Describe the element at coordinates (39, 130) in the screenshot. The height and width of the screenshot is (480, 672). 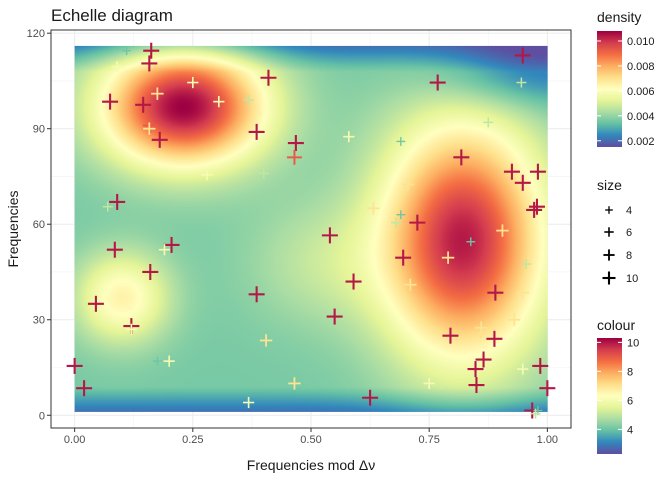
I see `y-tick-label: 90` at that location.